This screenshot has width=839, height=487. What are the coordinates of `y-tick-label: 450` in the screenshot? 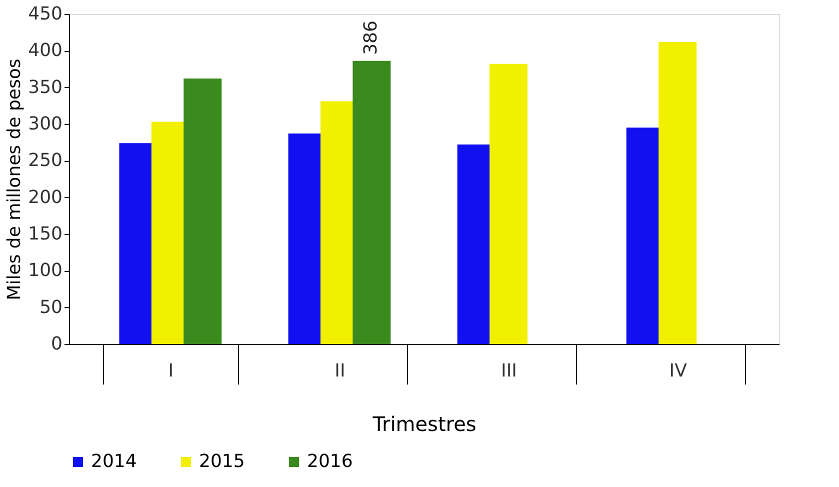 It's located at (45, 14).